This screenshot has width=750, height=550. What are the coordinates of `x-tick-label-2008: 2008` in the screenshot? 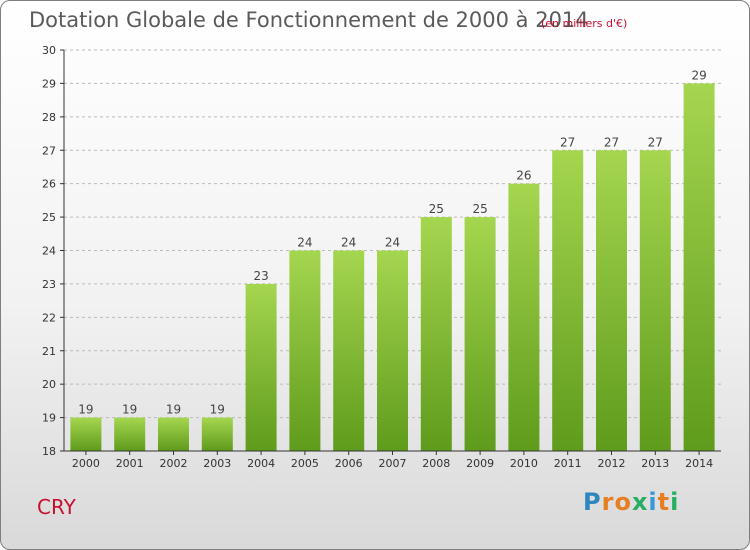 It's located at (436, 463).